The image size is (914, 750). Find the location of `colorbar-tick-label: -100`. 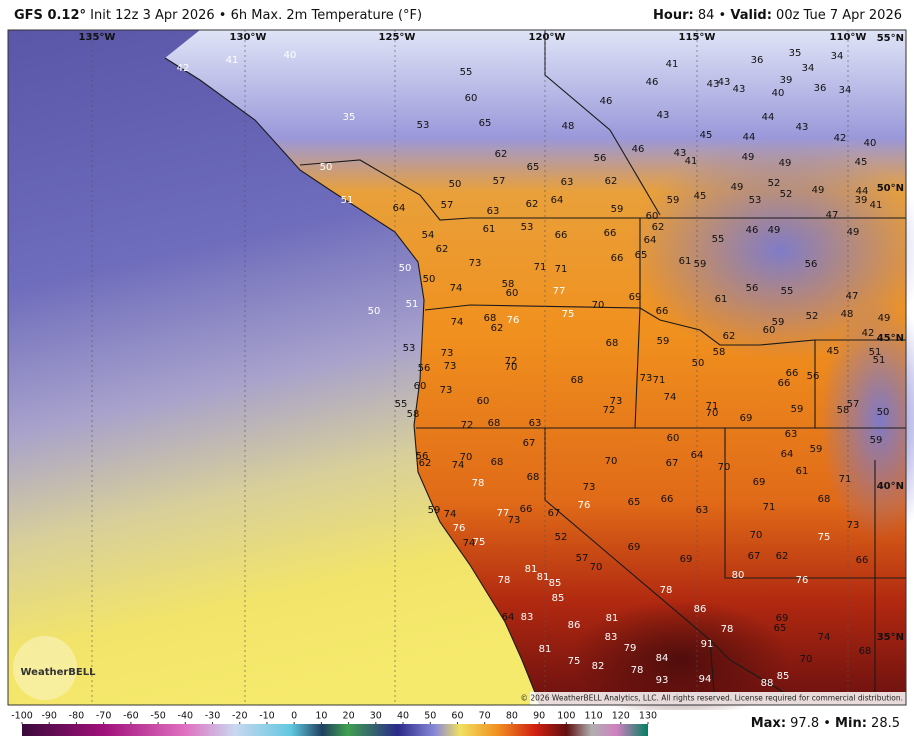

colorbar-tick-label: -100 is located at coordinates (22, 716).